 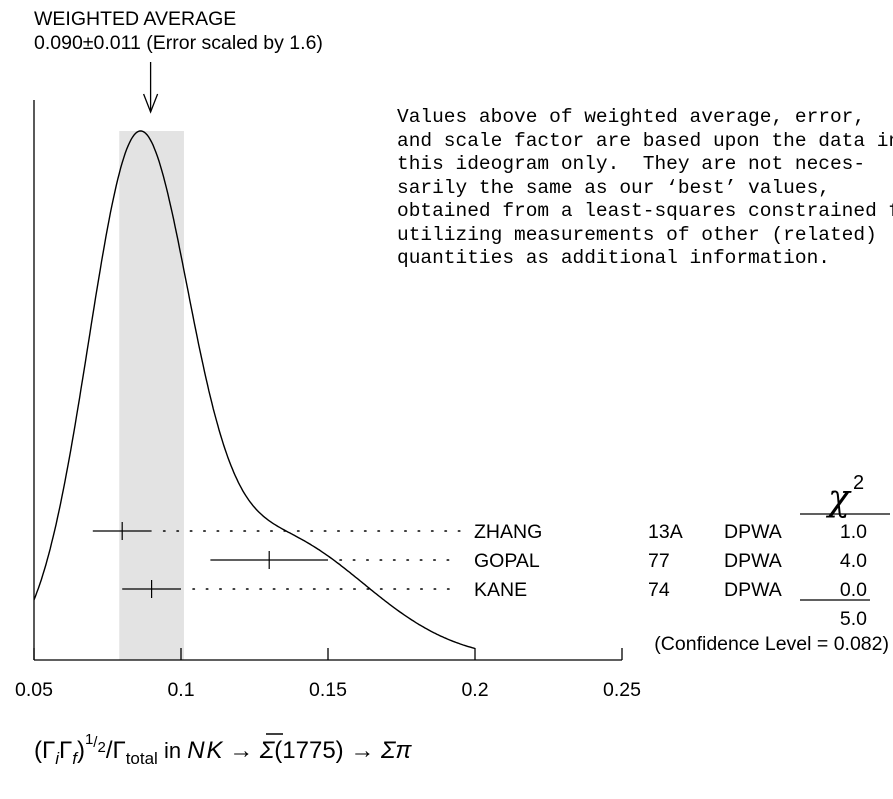 I want to click on weighted-average-value: 0.090±0.011 (Error scaled by 1.6), so click(x=178, y=43).